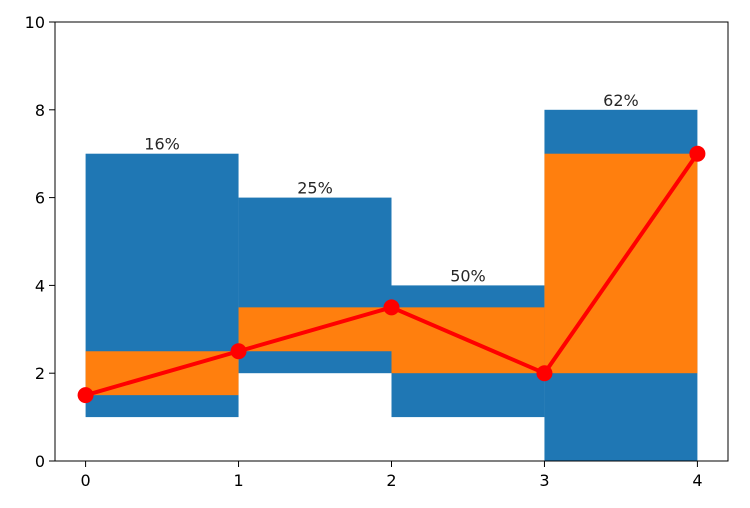 The width and height of the screenshot is (750, 508). I want to click on bar-label-1: 25%, so click(315, 188).